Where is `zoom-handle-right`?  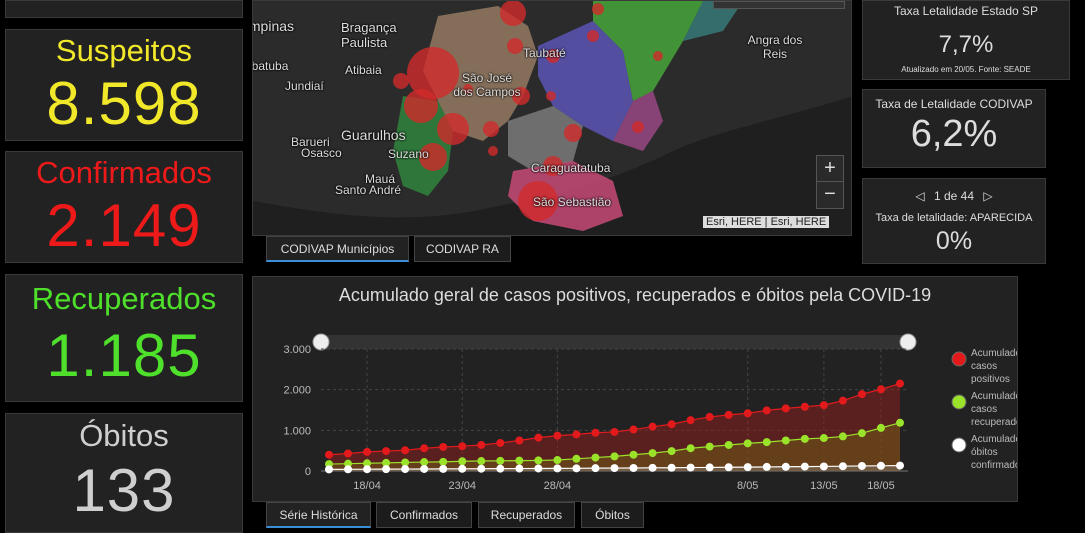
zoom-handle-right is located at coordinates (908, 342).